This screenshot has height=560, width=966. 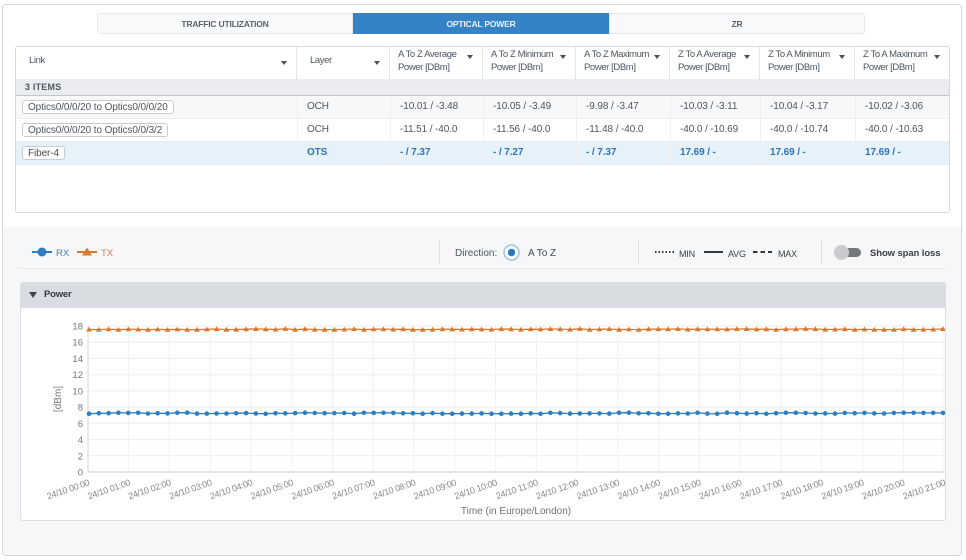 What do you see at coordinates (597, 489) in the screenshot?
I see `svg-text: 24/10 13:00` at bounding box center [597, 489].